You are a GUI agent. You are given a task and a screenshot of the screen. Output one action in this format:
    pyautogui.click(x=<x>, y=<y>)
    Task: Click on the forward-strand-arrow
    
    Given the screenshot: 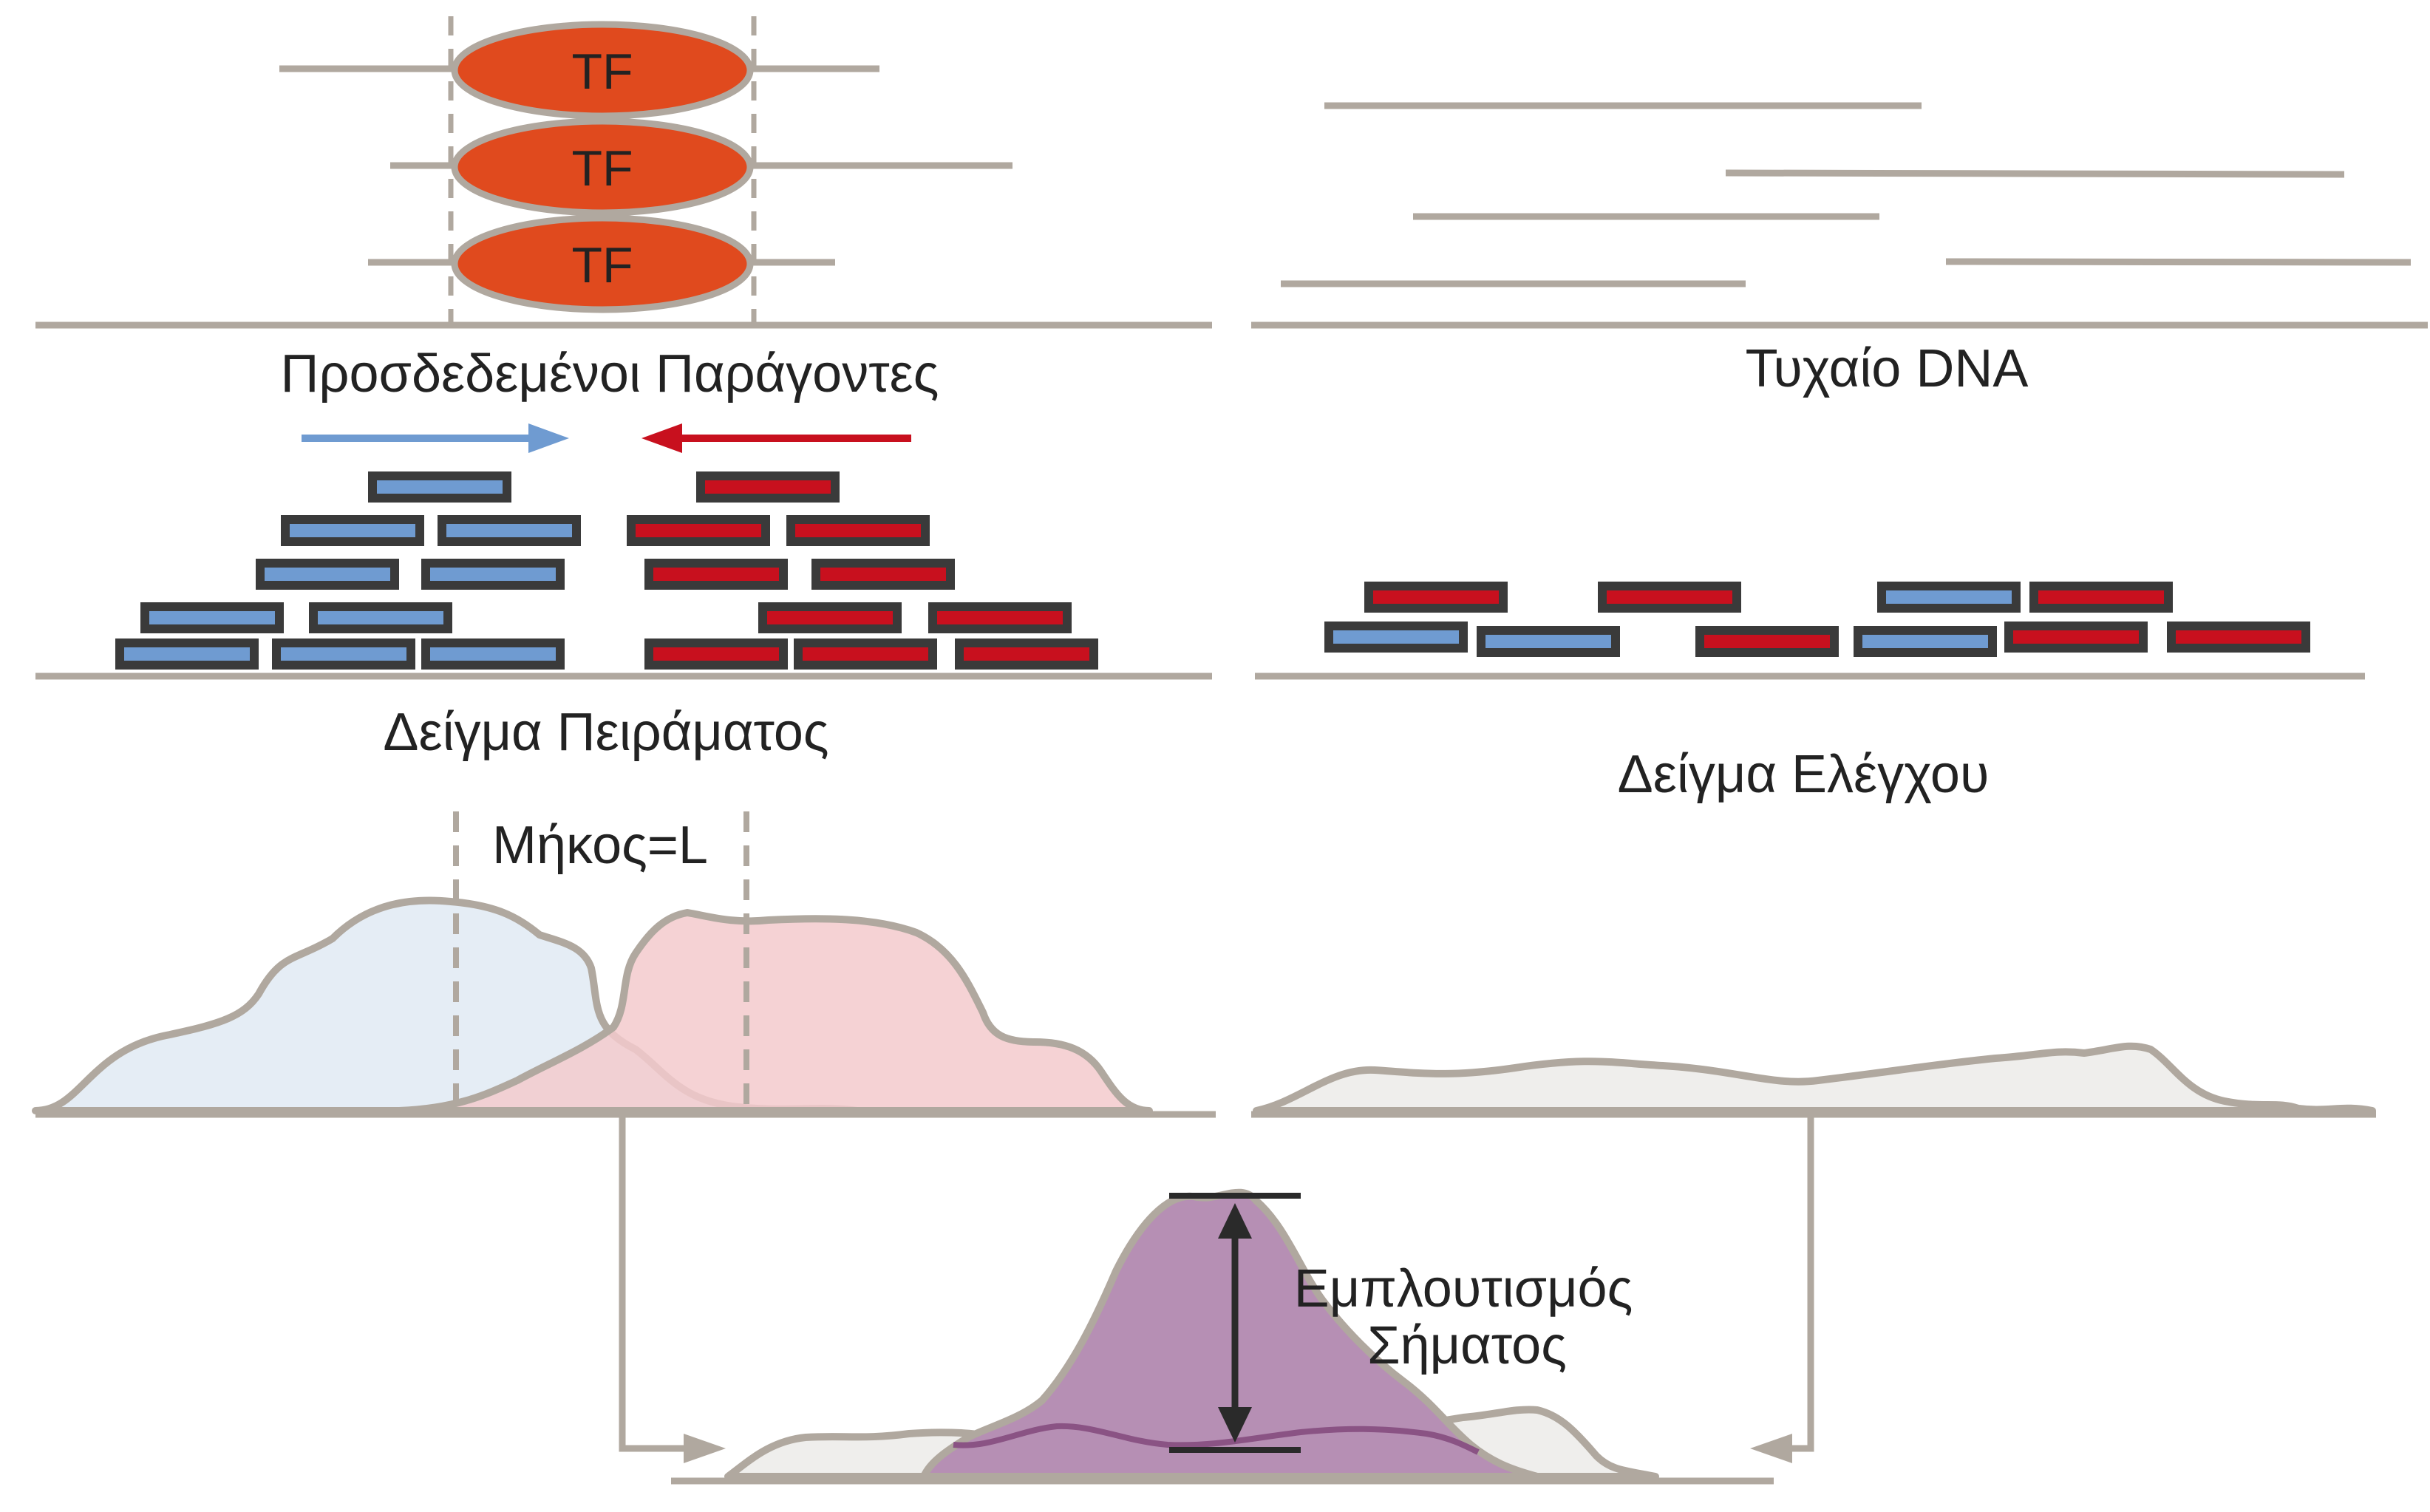 What is the action you would take?
    pyautogui.click(x=436, y=438)
    